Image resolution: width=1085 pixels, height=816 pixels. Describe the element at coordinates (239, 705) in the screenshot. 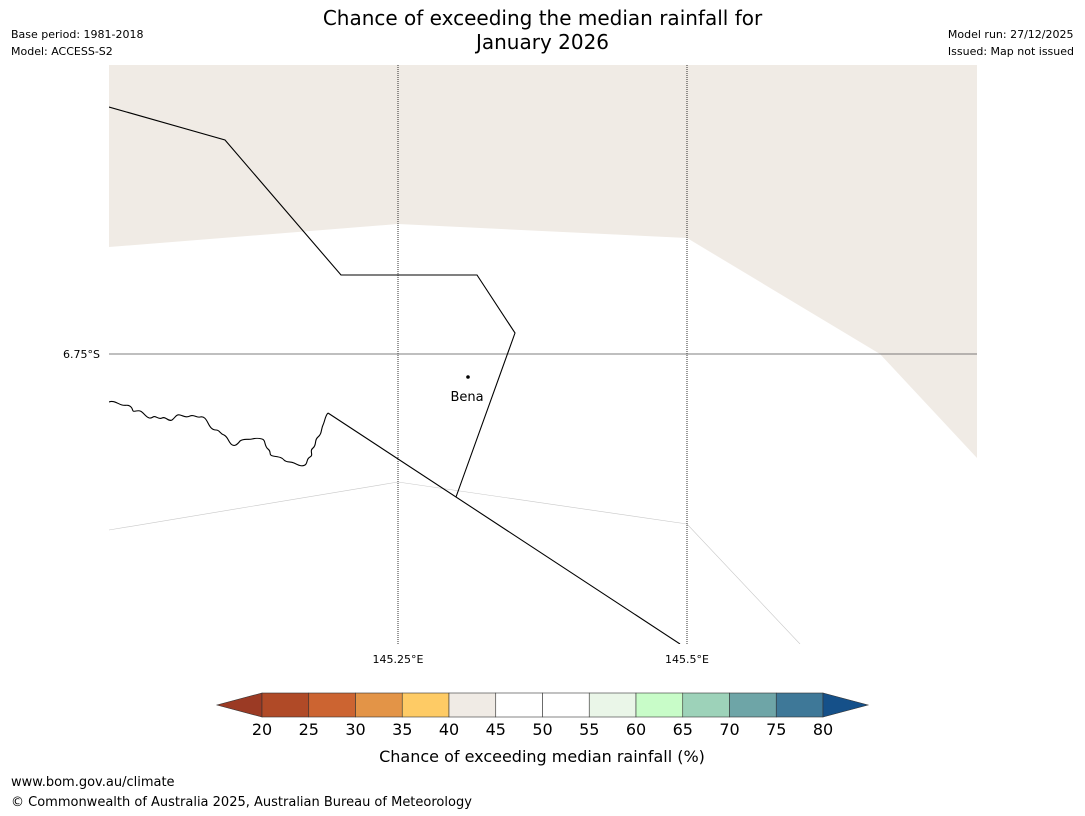

I see `colorbar-extend-low` at that location.